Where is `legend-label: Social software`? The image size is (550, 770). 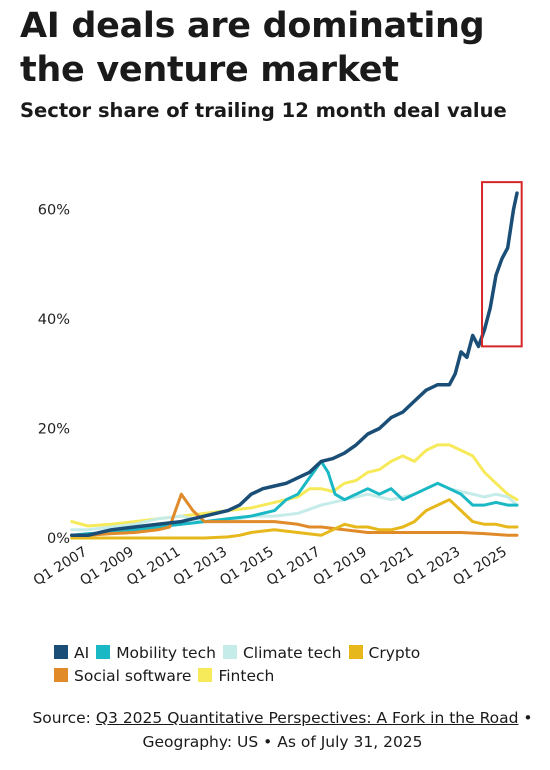 legend-label: Social software is located at coordinates (133, 676).